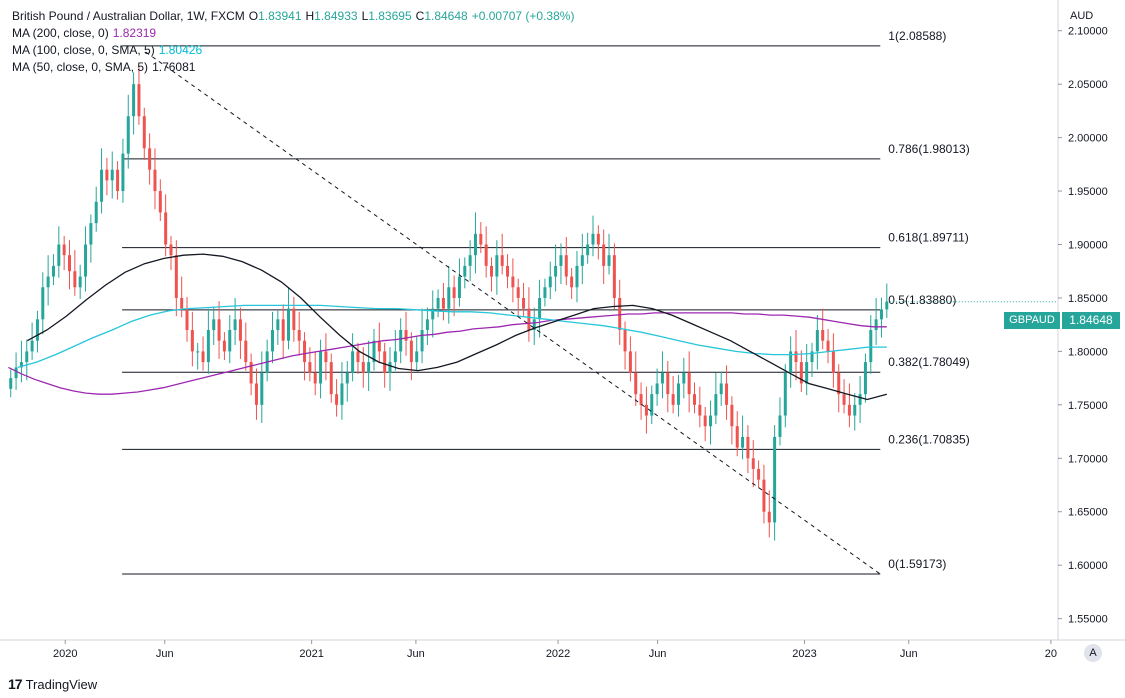 The image size is (1125, 698). Describe the element at coordinates (1088, 246) in the screenshot. I see `price-tick-label: 1.90000` at that location.